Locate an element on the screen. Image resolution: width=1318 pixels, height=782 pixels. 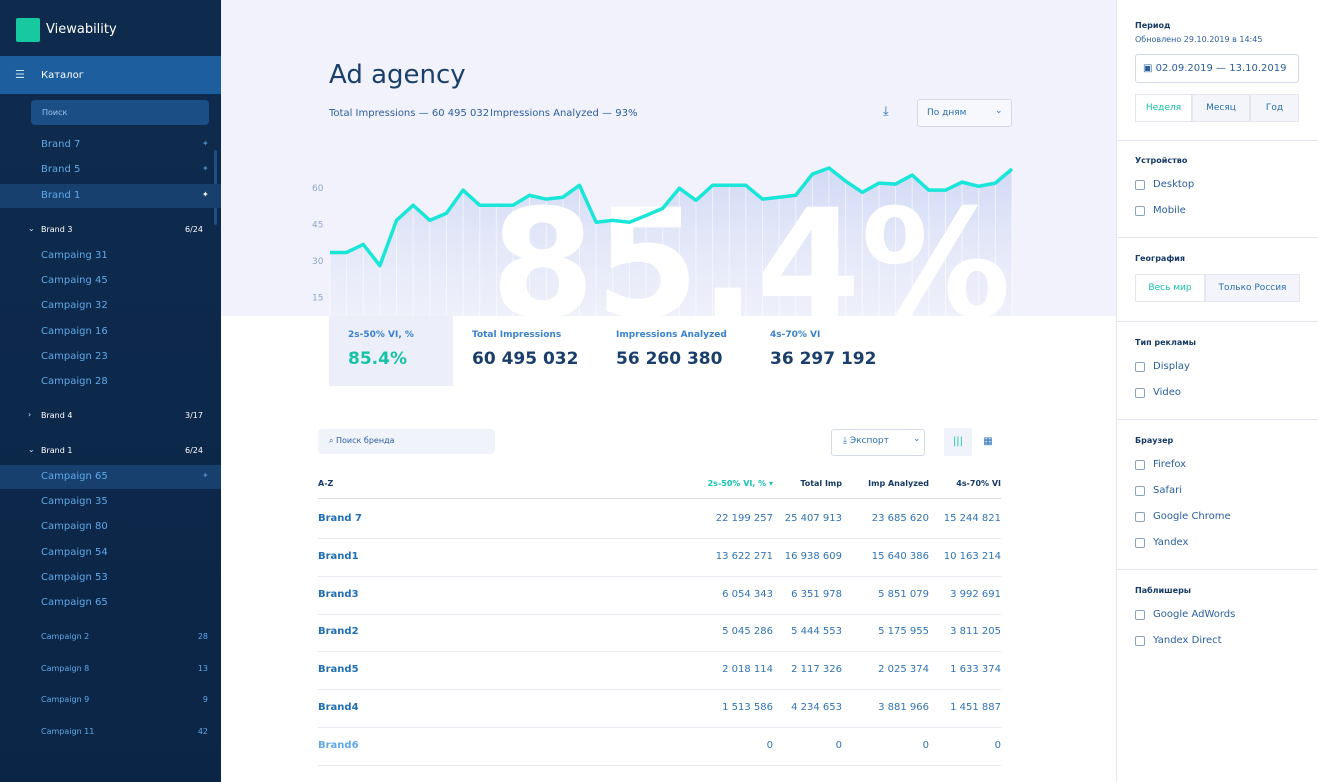
kpi-value: 56 260 380 is located at coordinates (669, 359).